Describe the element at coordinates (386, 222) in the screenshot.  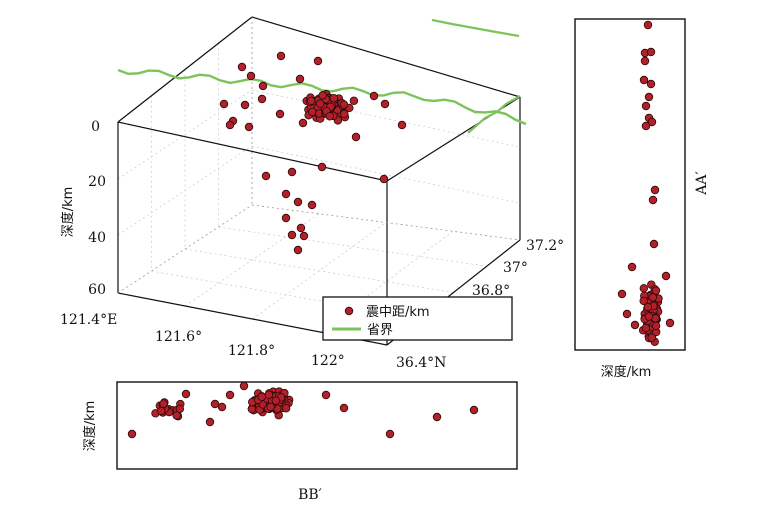
I see `box-edge-bottom-back-right` at that location.